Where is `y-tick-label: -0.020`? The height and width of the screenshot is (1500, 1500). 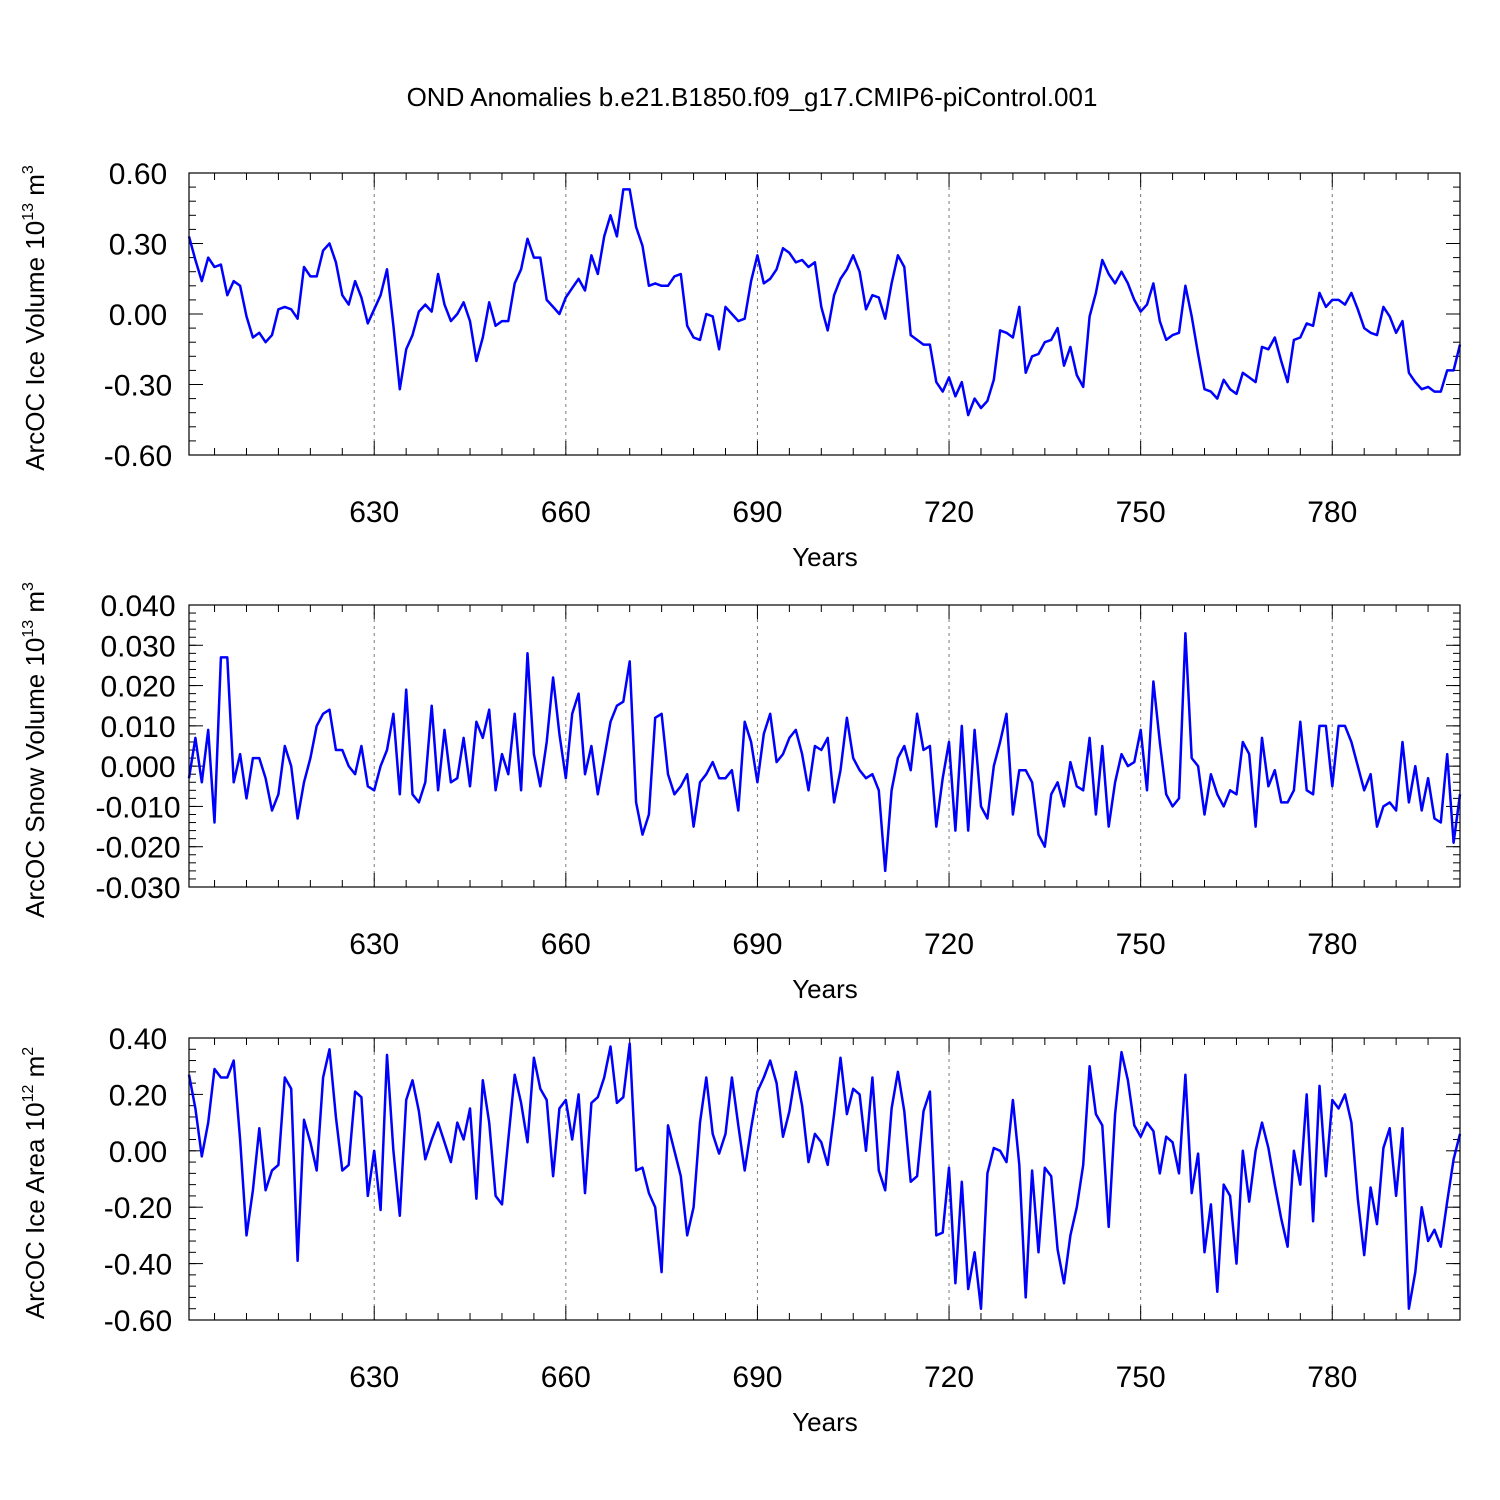 y-tick-label: -0.020 is located at coordinates (137, 848).